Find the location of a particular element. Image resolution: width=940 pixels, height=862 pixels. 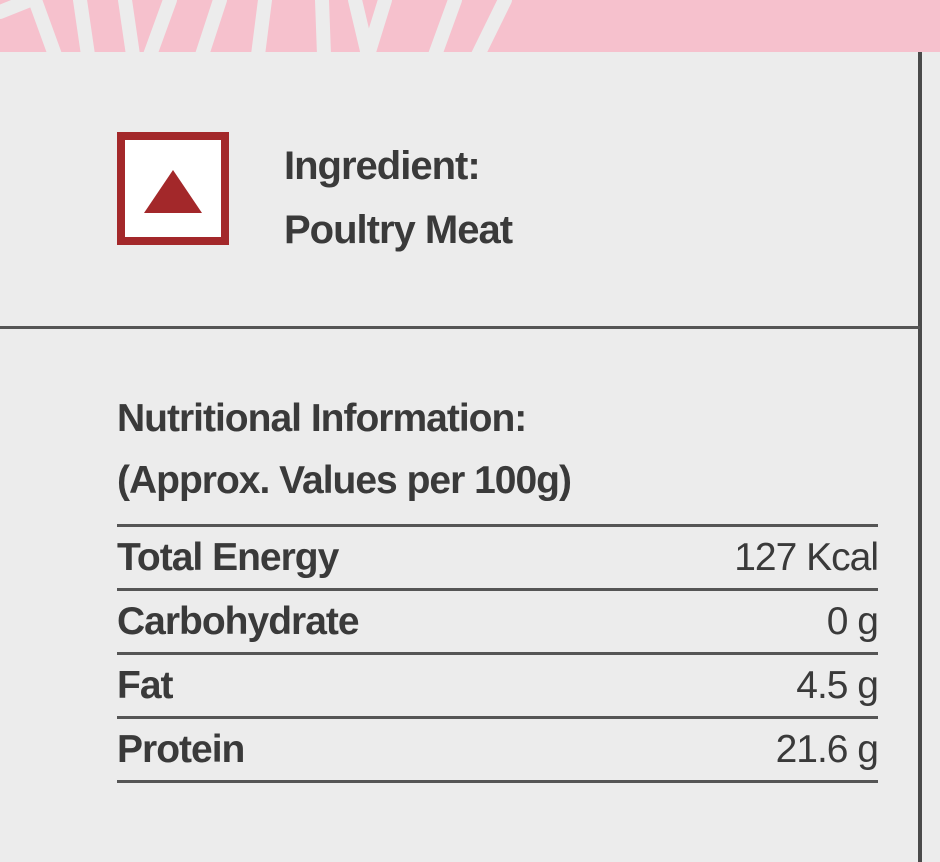

table-row: Carbohydrate 0 g is located at coordinates (498, 623).